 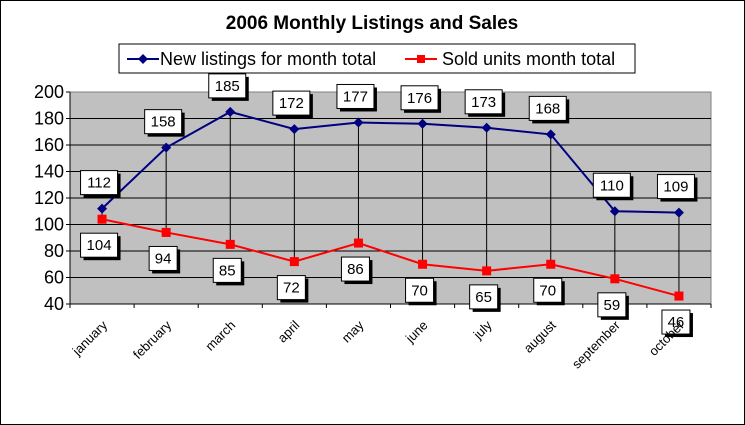 I want to click on y-tick-label: 60, so click(x=54, y=278).